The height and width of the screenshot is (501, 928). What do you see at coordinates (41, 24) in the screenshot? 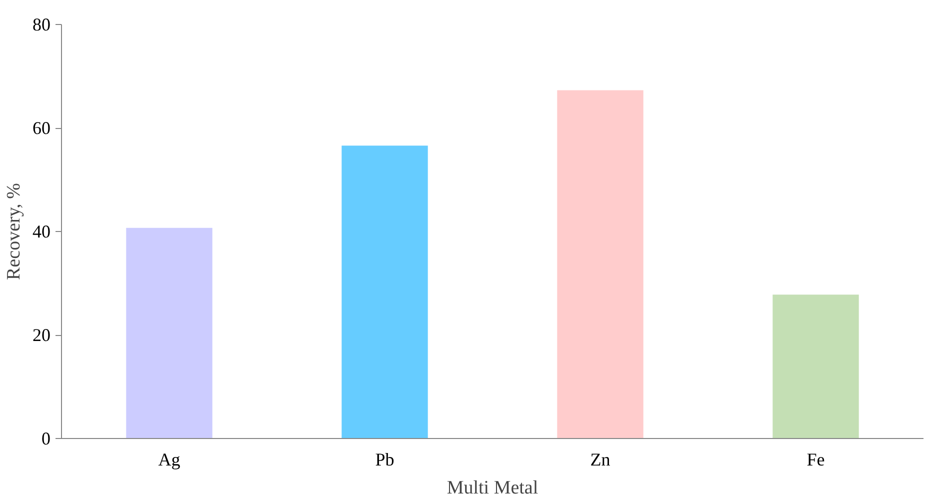
I see `y-tick-label: 80` at bounding box center [41, 24].